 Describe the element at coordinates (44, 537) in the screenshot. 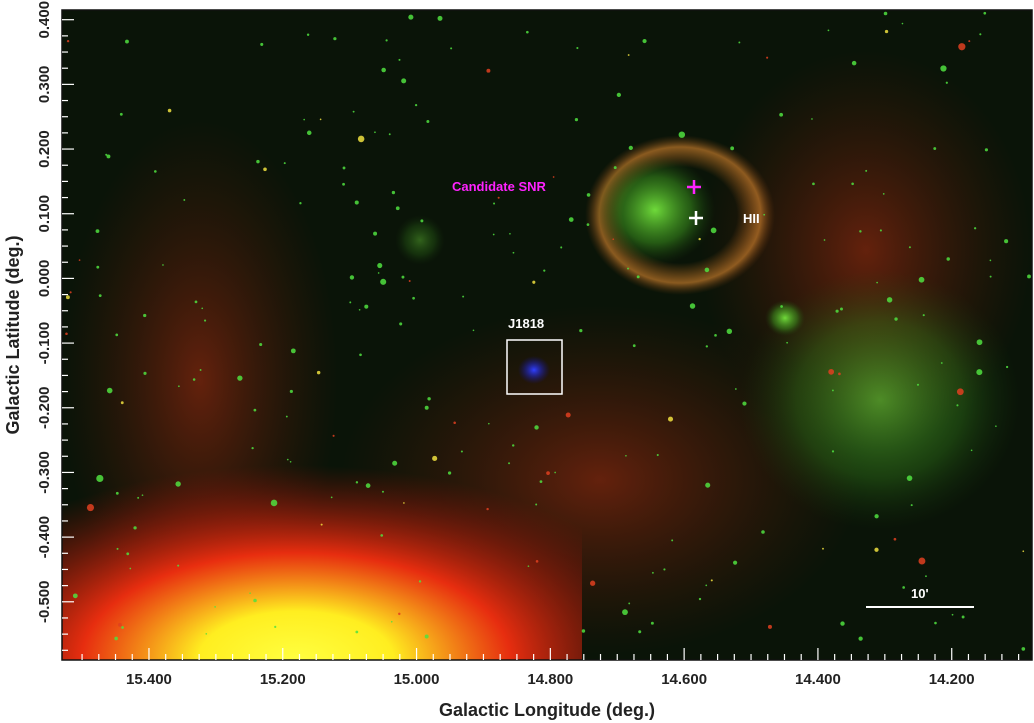

I see `y-tick-label: -0.400` at that location.